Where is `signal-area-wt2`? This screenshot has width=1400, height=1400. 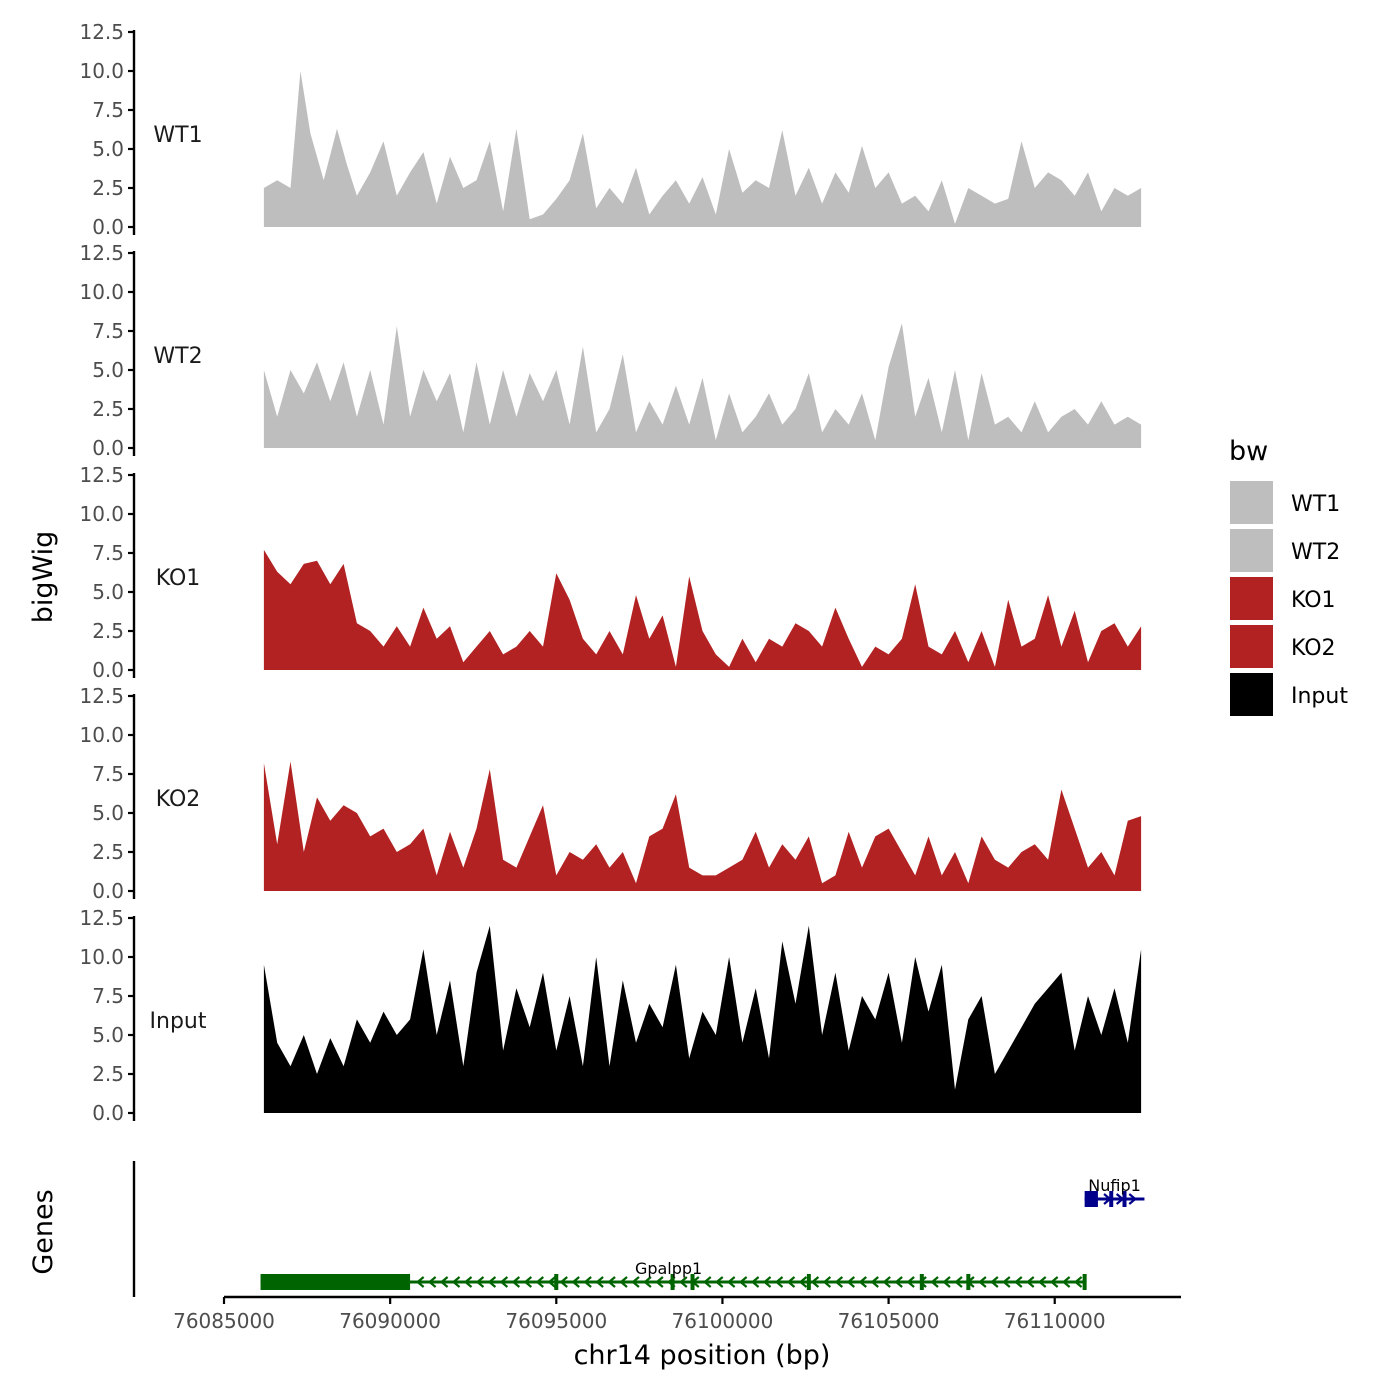
signal-area-wt2 is located at coordinates (702, 385).